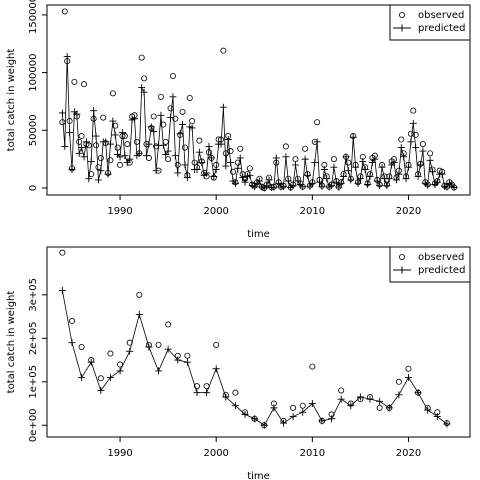  What do you see at coordinates (408, 211) in the screenshot?
I see `x-tick-label: 2020` at bounding box center [408, 211].